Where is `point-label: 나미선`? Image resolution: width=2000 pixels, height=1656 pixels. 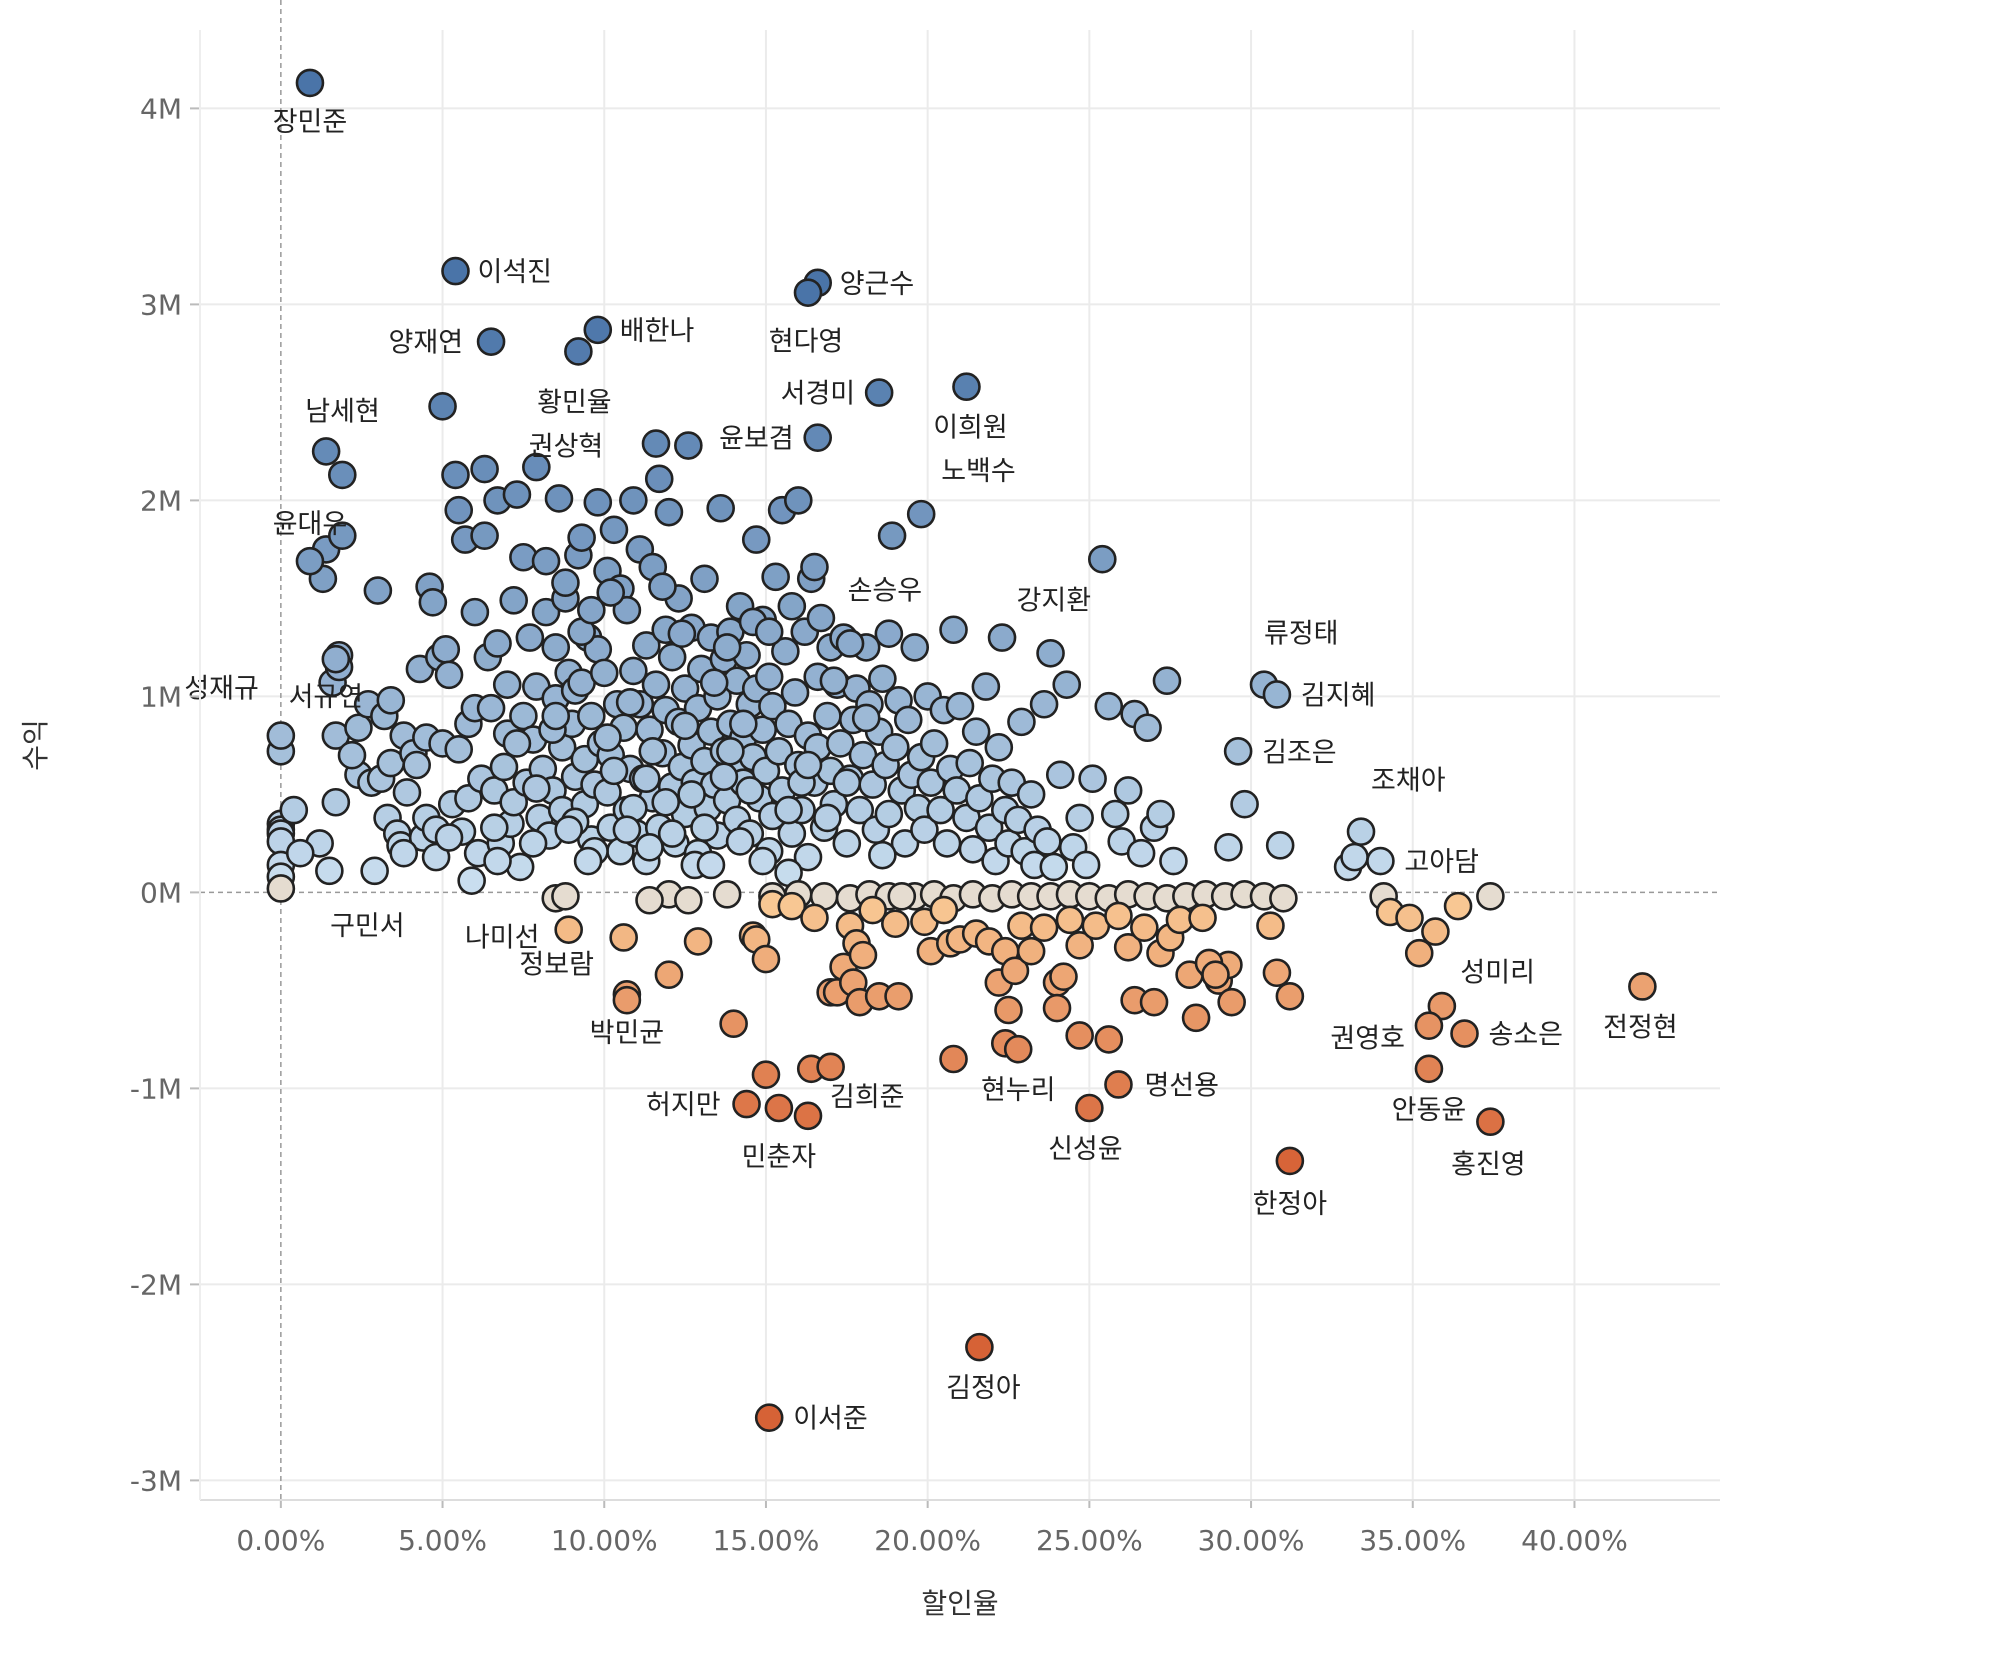 point-label: 나미선 is located at coordinates (502, 937).